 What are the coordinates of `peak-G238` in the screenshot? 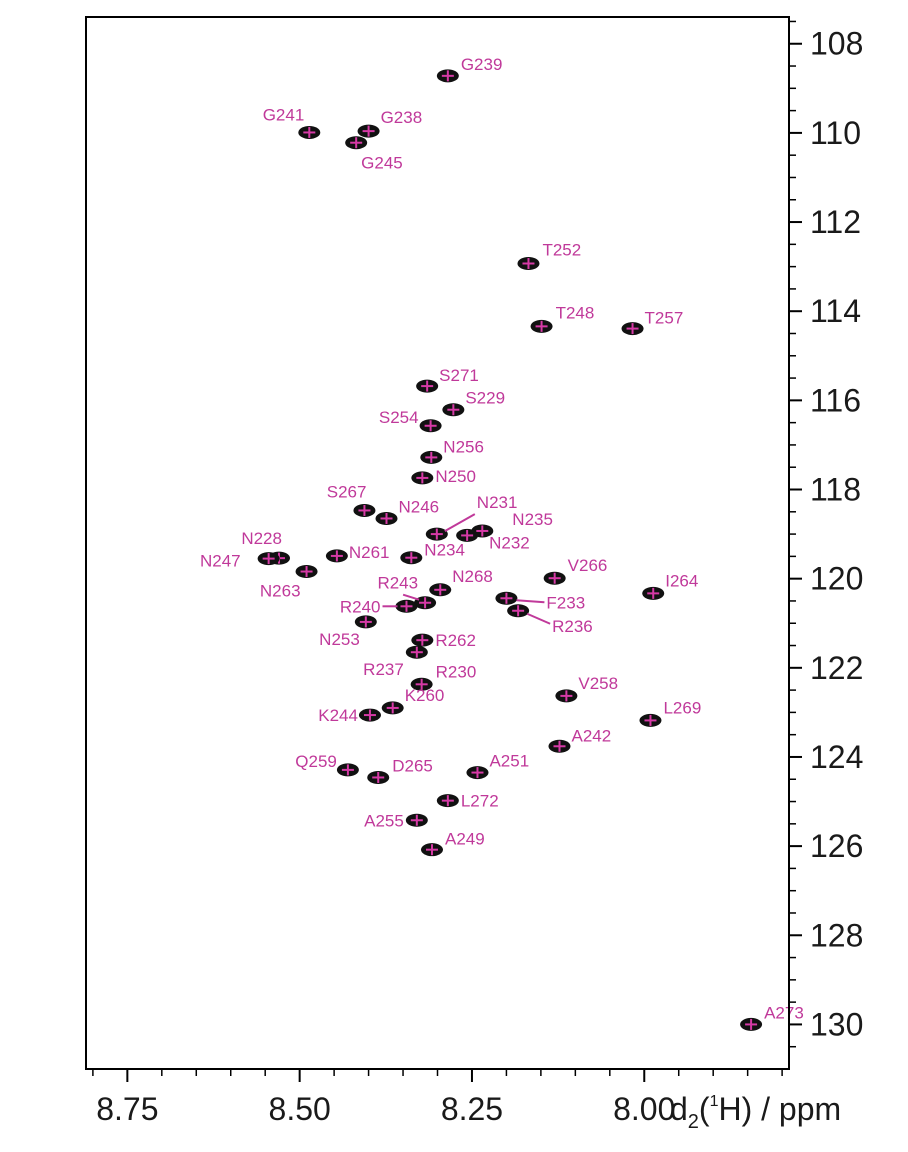 It's located at (368, 131).